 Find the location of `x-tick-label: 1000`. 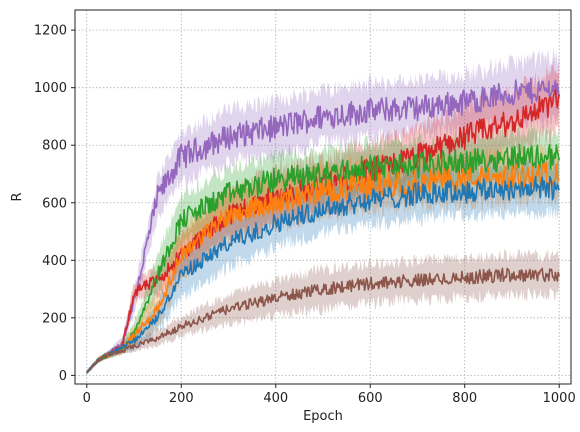

x-tick-label: 1000 is located at coordinates (559, 398).